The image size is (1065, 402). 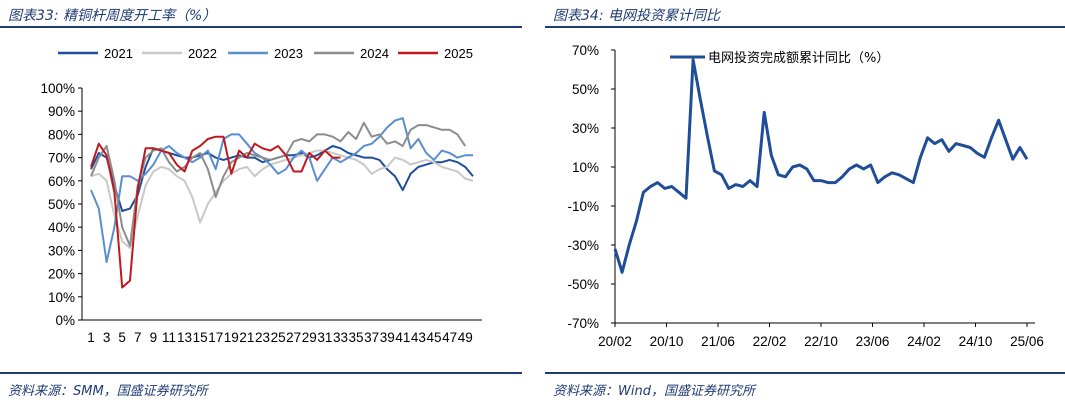 What do you see at coordinates (805, 27) in the screenshot?
I see `right-title-rule` at bounding box center [805, 27].